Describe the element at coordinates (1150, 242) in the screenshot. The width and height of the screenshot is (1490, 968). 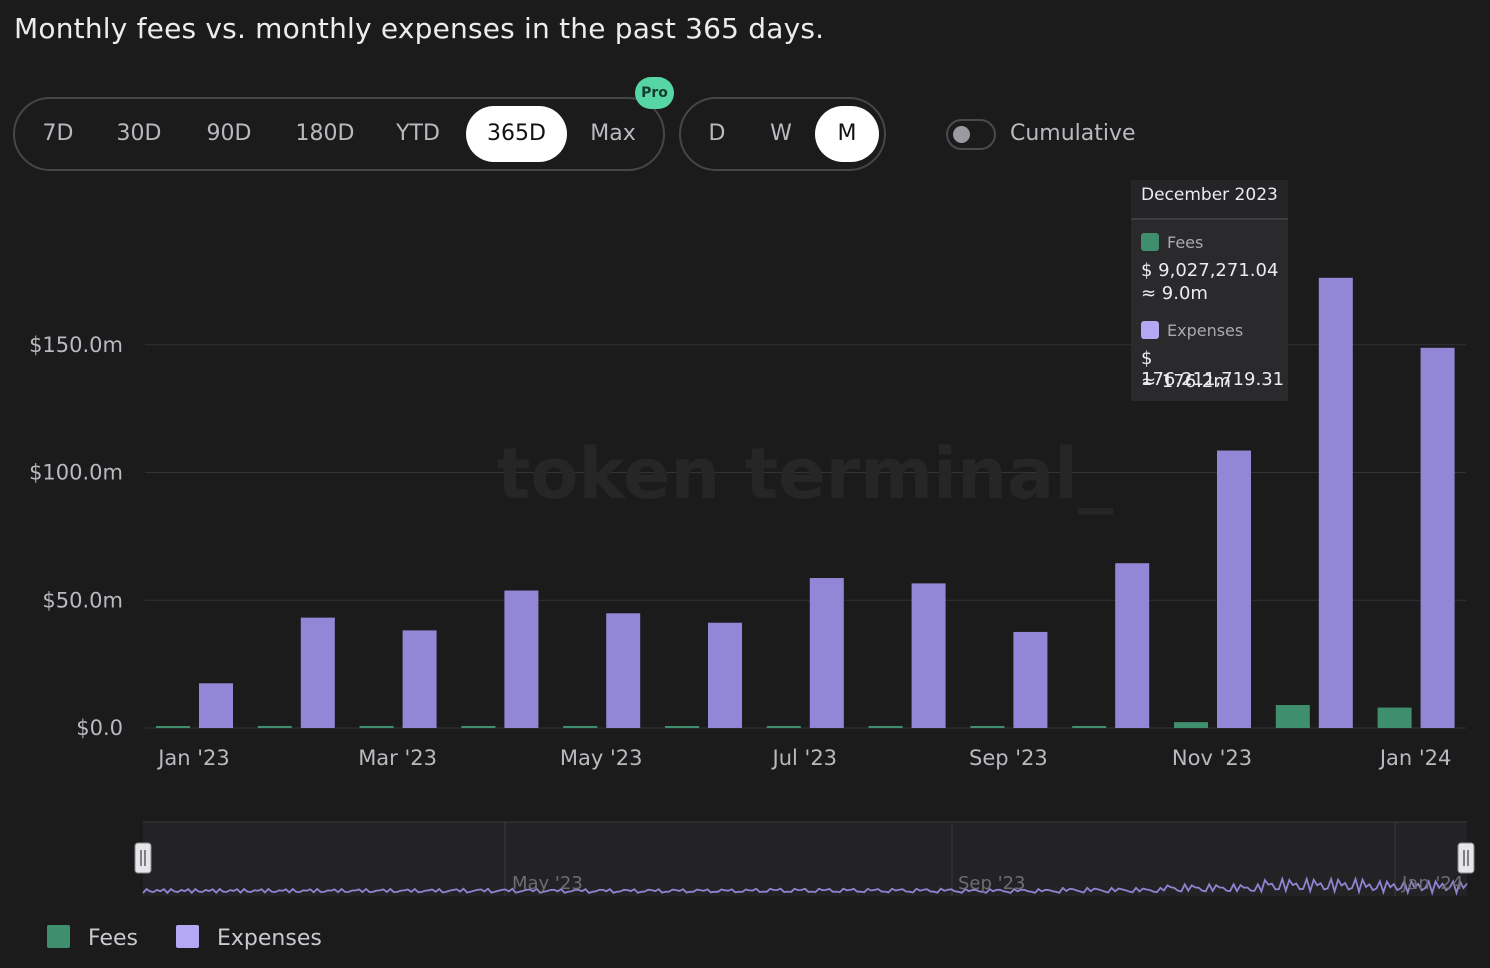
I see `fees-swatch` at that location.